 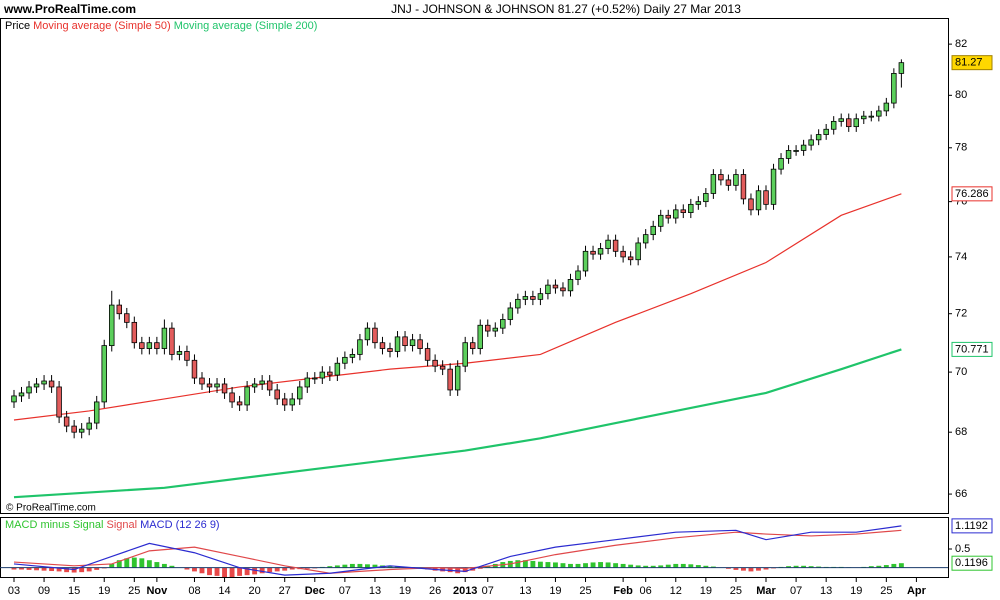 I want to click on x-tick-label: Nov, so click(x=157, y=591).